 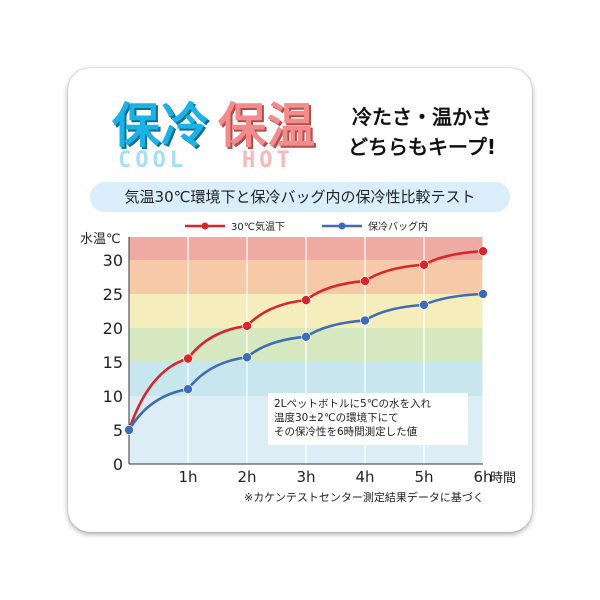 What do you see at coordinates (364, 477) in the screenshot?
I see `x-tick-label: 4h` at bounding box center [364, 477].